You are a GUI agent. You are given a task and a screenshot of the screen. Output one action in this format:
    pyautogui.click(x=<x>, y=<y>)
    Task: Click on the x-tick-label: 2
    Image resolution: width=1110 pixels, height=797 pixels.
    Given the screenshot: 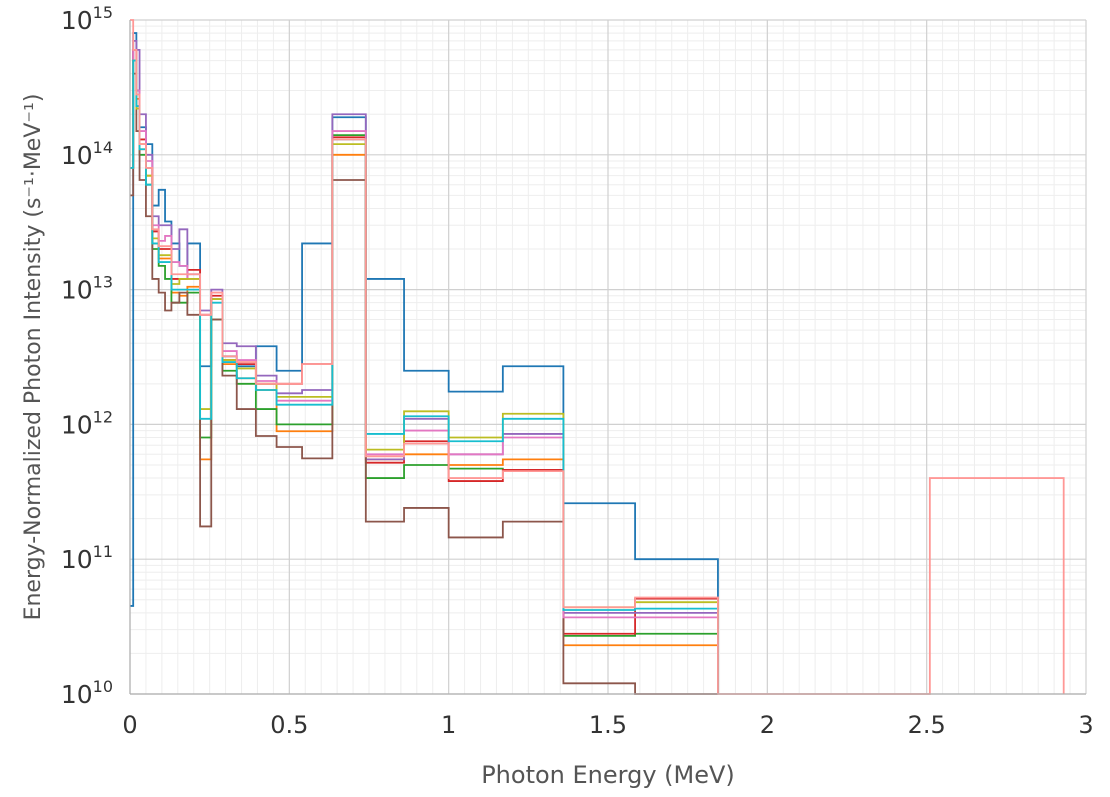 What is the action you would take?
    pyautogui.click(x=767, y=725)
    